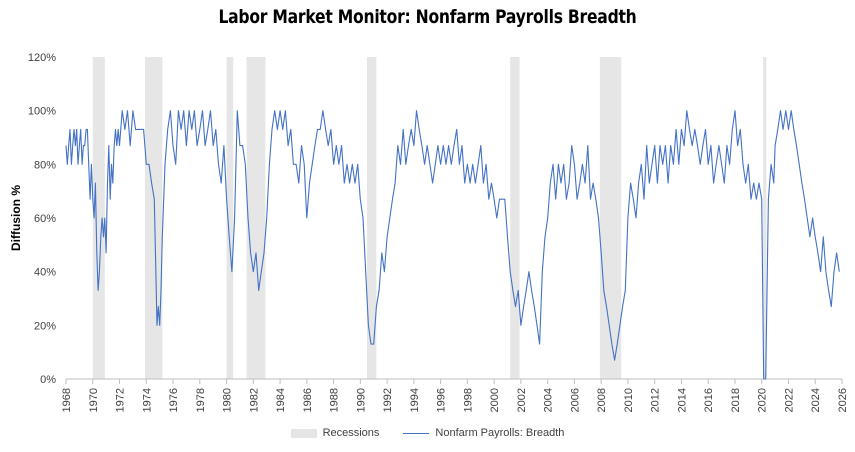  What do you see at coordinates (45, 326) in the screenshot?
I see `y-tick-label: 20%` at bounding box center [45, 326].